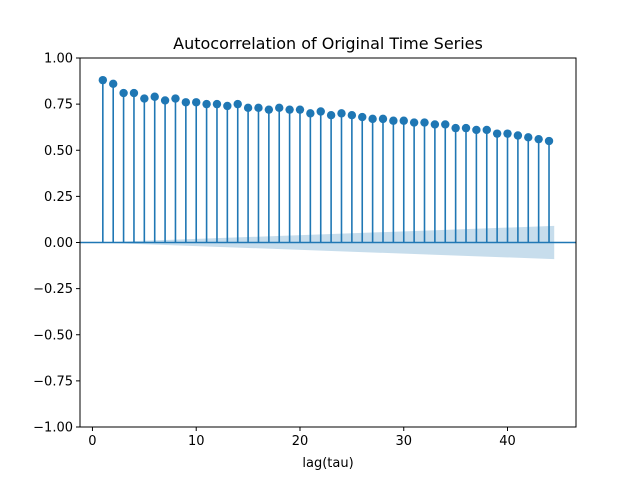  Describe the element at coordinates (58, 197) in the screenshot. I see `y-tick-label: 0.25` at that location.